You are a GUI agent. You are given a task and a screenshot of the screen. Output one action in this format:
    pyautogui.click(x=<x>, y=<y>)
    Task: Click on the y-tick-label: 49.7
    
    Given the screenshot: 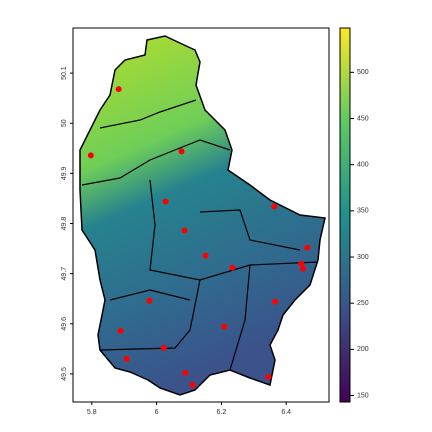 What is the action you would take?
    pyautogui.click(x=64, y=274)
    